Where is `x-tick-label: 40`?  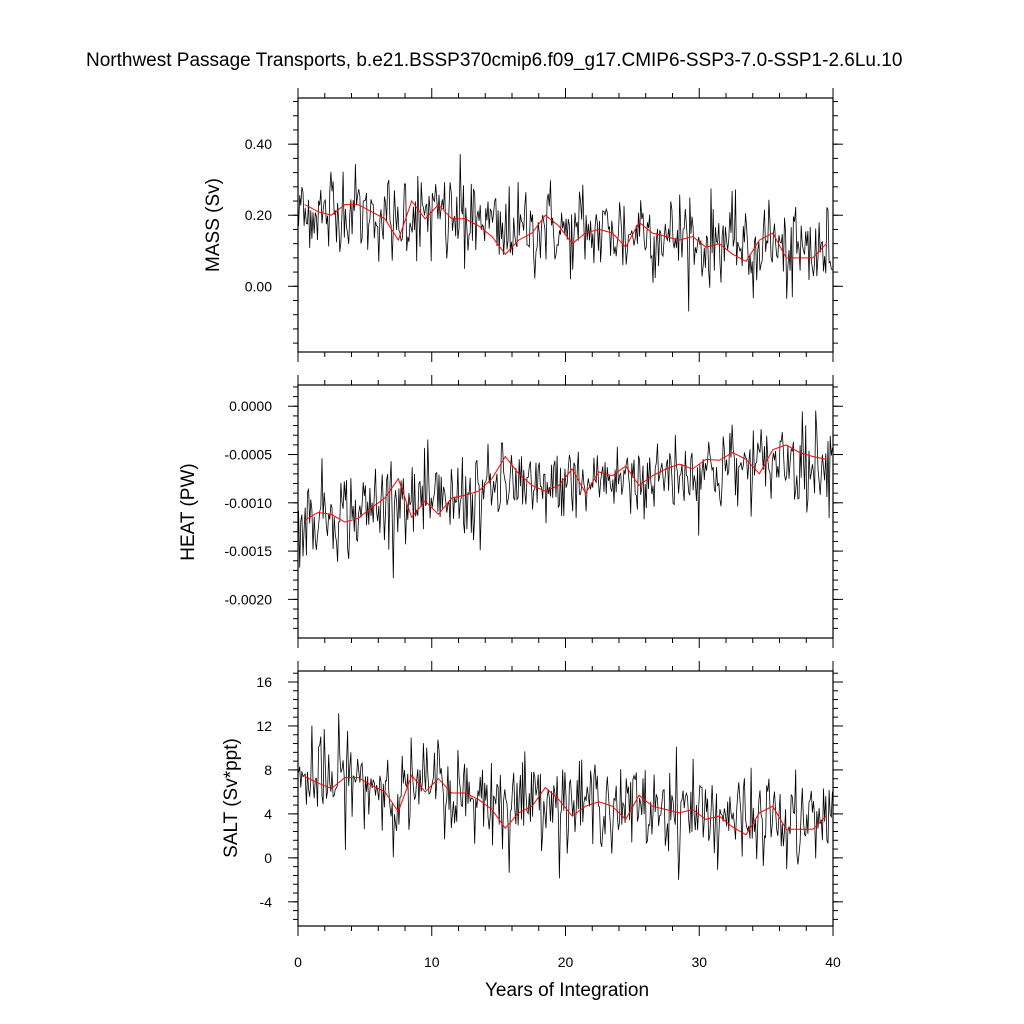 x-tick-label: 40 is located at coordinates (833, 962).